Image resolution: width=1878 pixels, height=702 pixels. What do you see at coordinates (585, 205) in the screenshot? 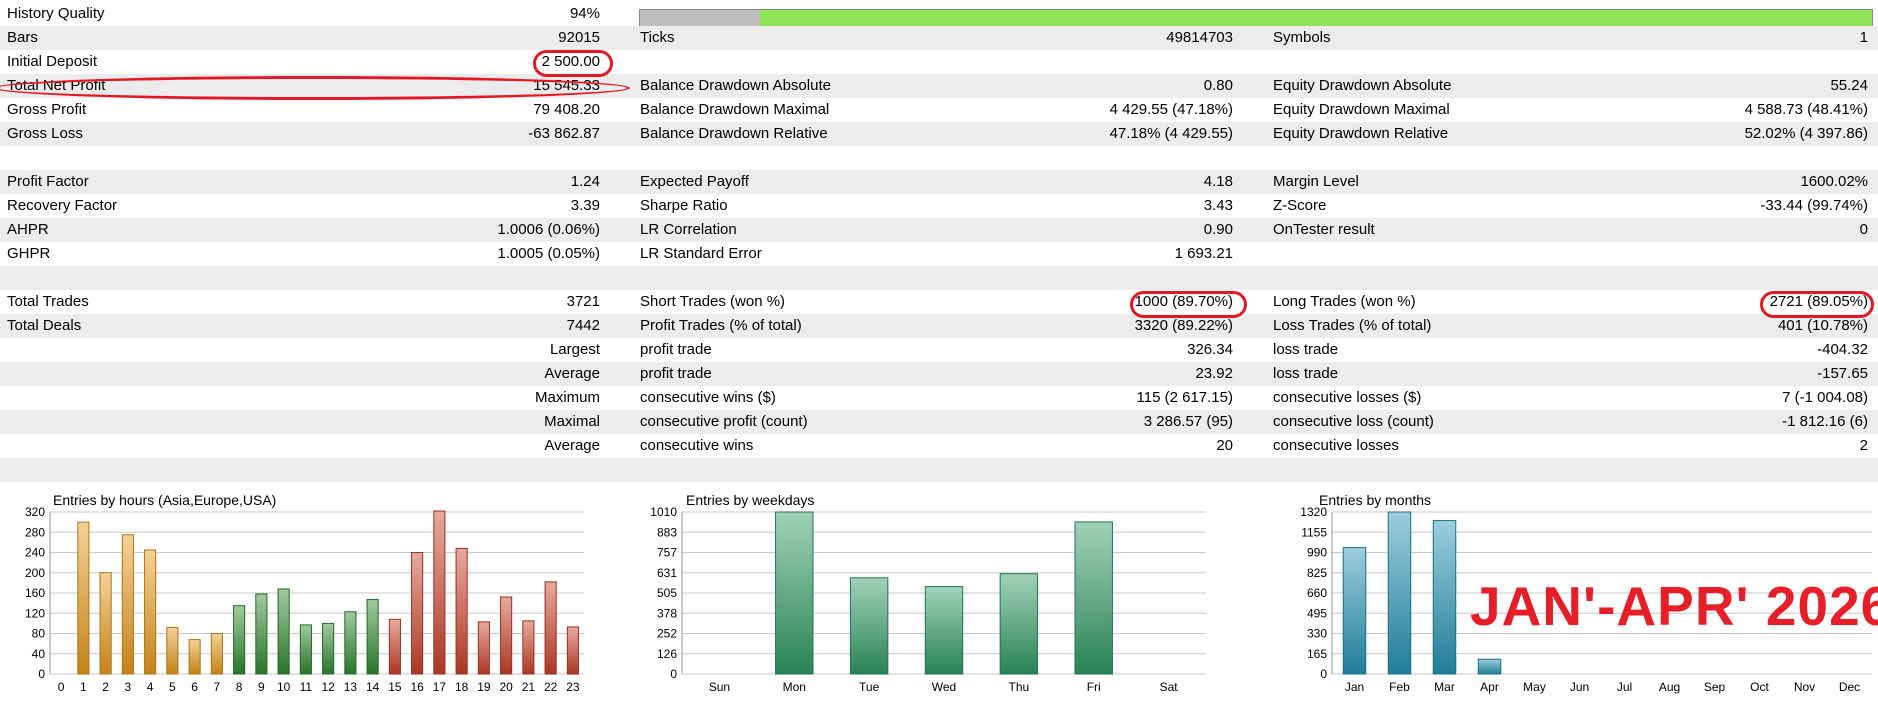
I see `metric-value: 3.39` at bounding box center [585, 205].